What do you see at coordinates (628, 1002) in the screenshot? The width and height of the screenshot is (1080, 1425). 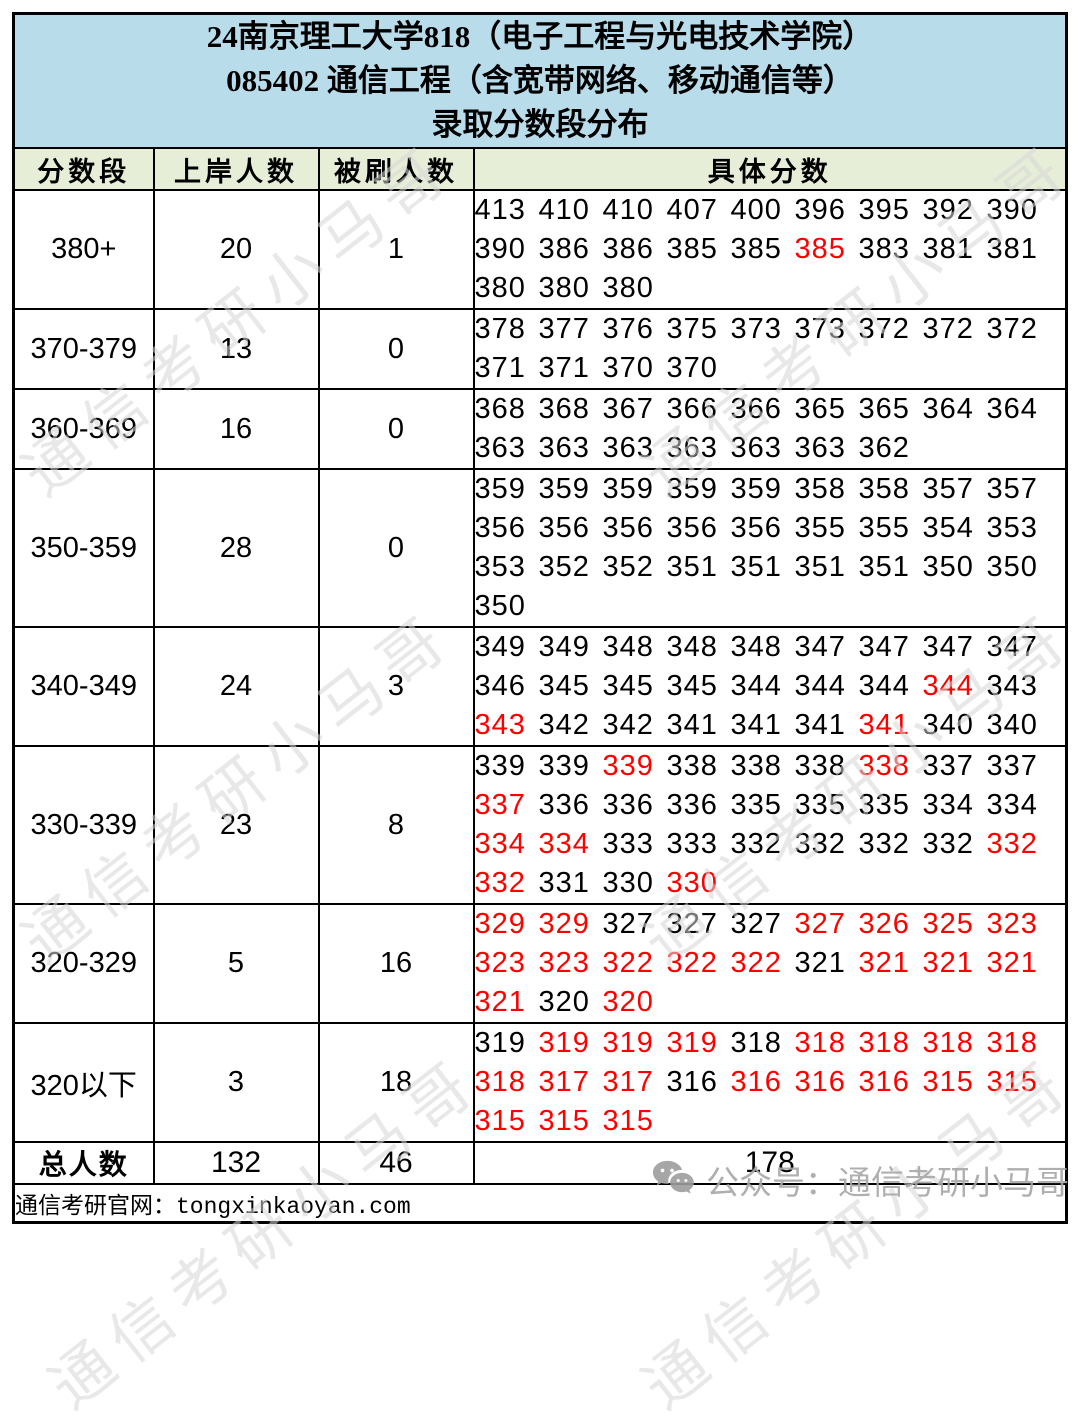 I see `score-value-rejected: 320` at bounding box center [628, 1002].